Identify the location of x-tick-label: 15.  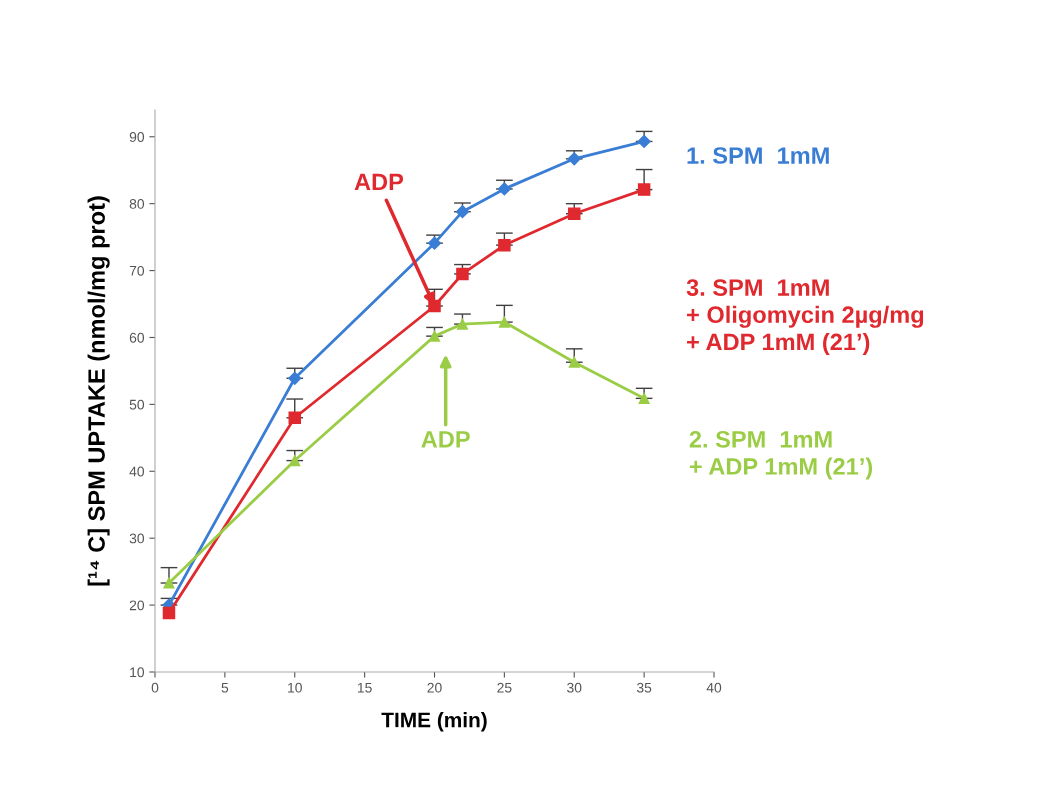
(364, 687).